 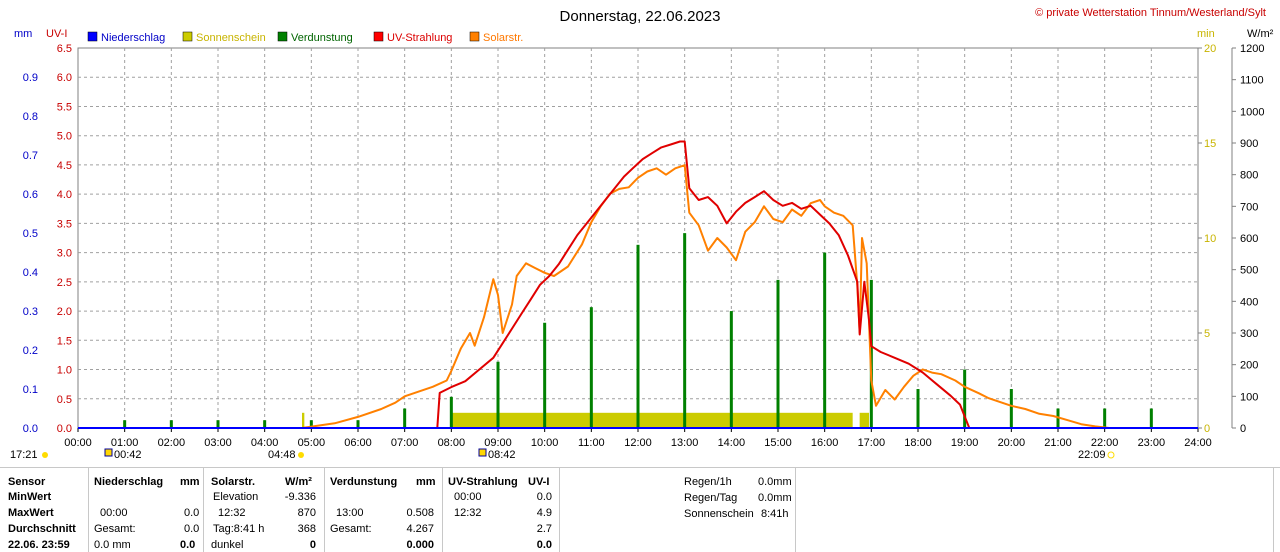 I want to click on sunshine-bars, so click(x=585, y=420).